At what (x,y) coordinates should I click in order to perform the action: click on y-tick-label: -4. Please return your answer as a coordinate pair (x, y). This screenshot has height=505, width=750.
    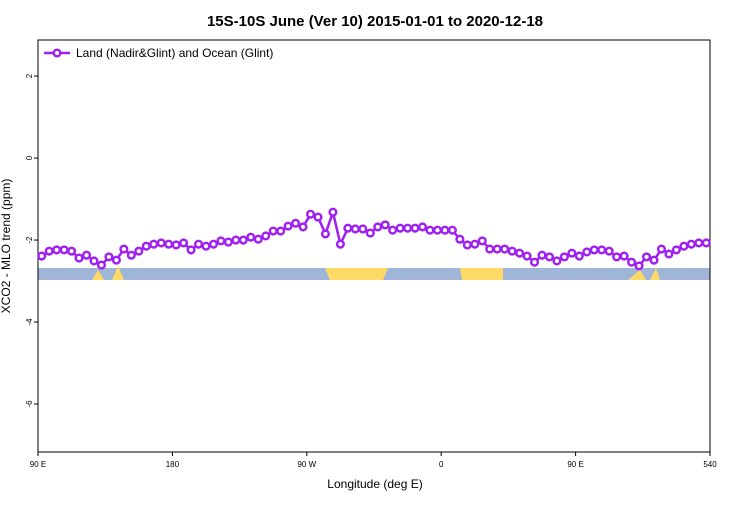
    Looking at the image, I should click on (29, 322).